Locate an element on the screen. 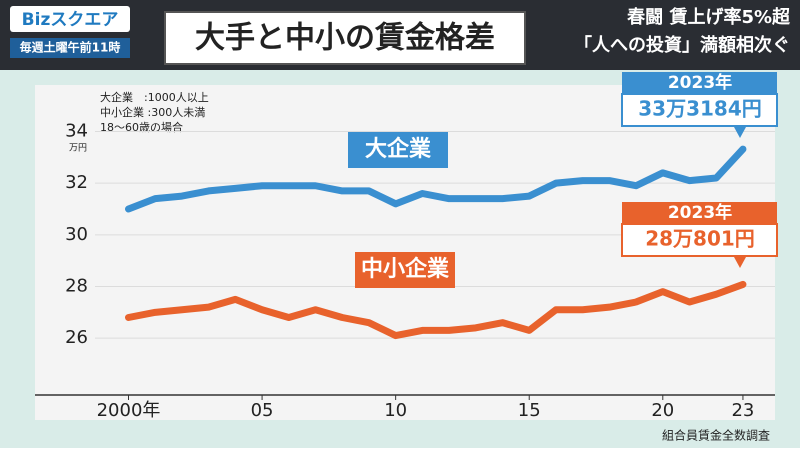  x-tick-label: 05 is located at coordinates (262, 410).